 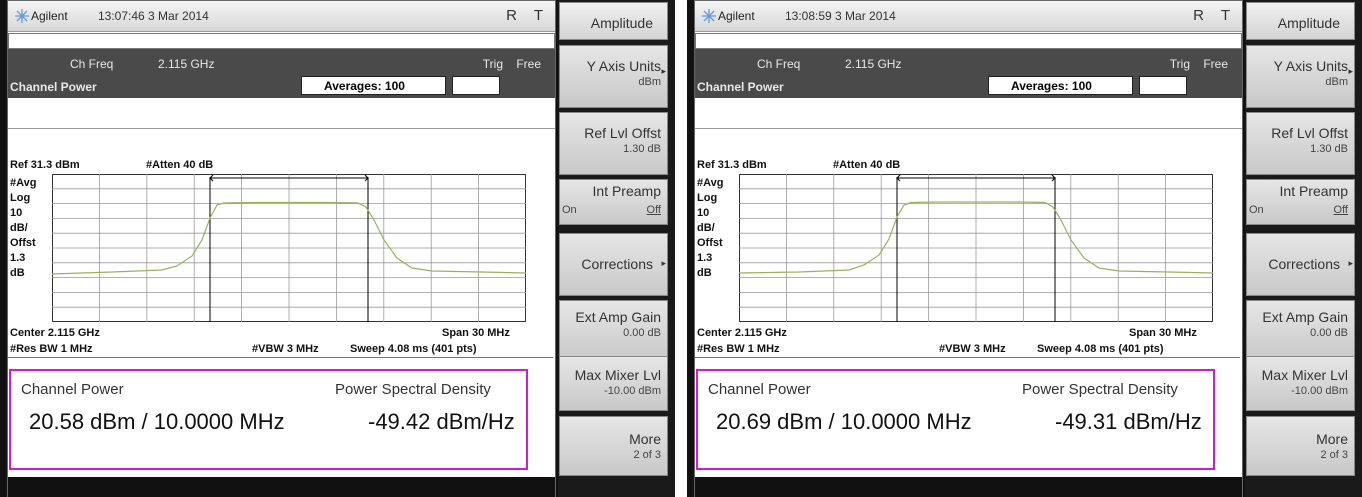 I want to click on res-bw: #Res BW 1 MHz, so click(x=738, y=349).